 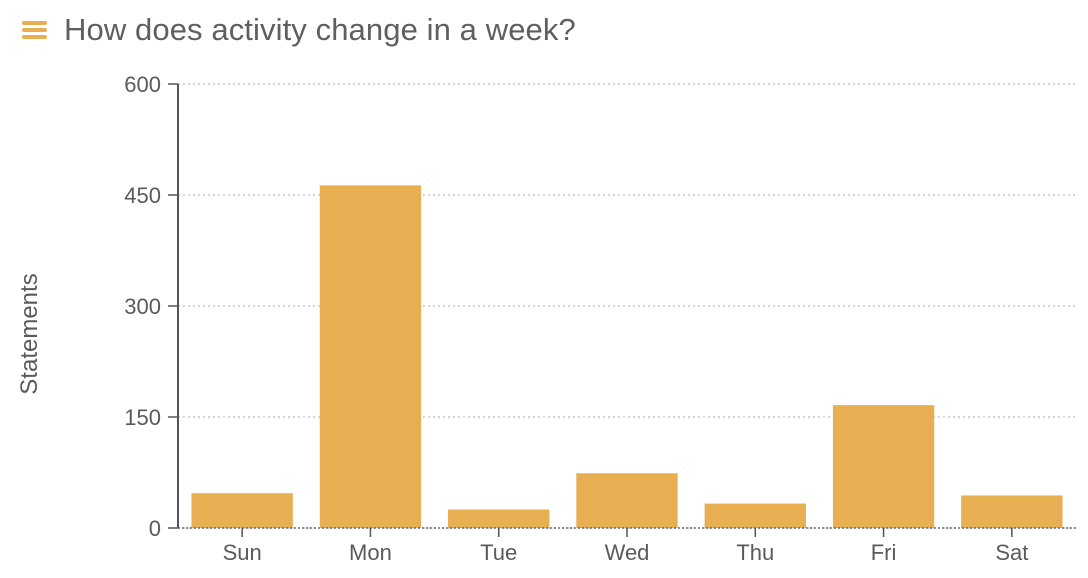 What do you see at coordinates (755, 552) in the screenshot?
I see `x-tick-label: Thu` at bounding box center [755, 552].